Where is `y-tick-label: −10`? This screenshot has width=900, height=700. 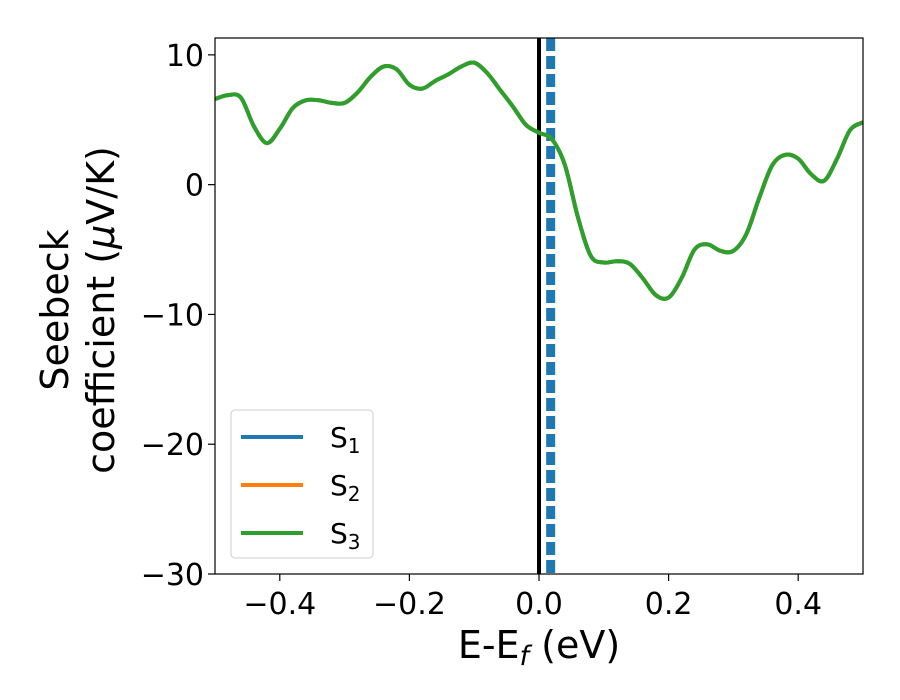
y-tick-label: −10 is located at coordinates (172, 315).